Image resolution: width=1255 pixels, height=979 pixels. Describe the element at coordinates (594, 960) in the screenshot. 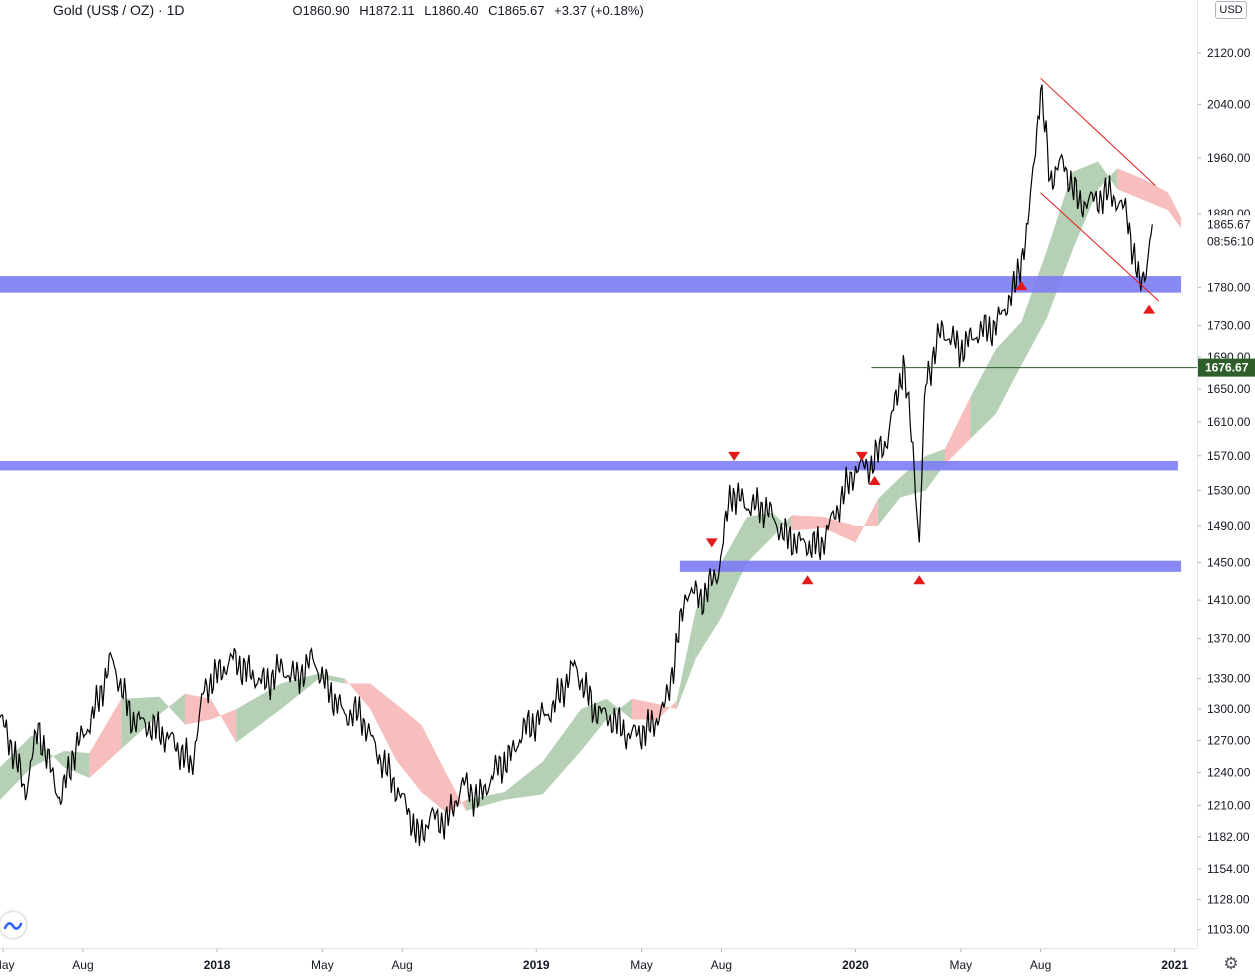

I see `time-axis: May Aug 2018 May Aug 2019 May Aug 2020 May Aug 2021` at that location.